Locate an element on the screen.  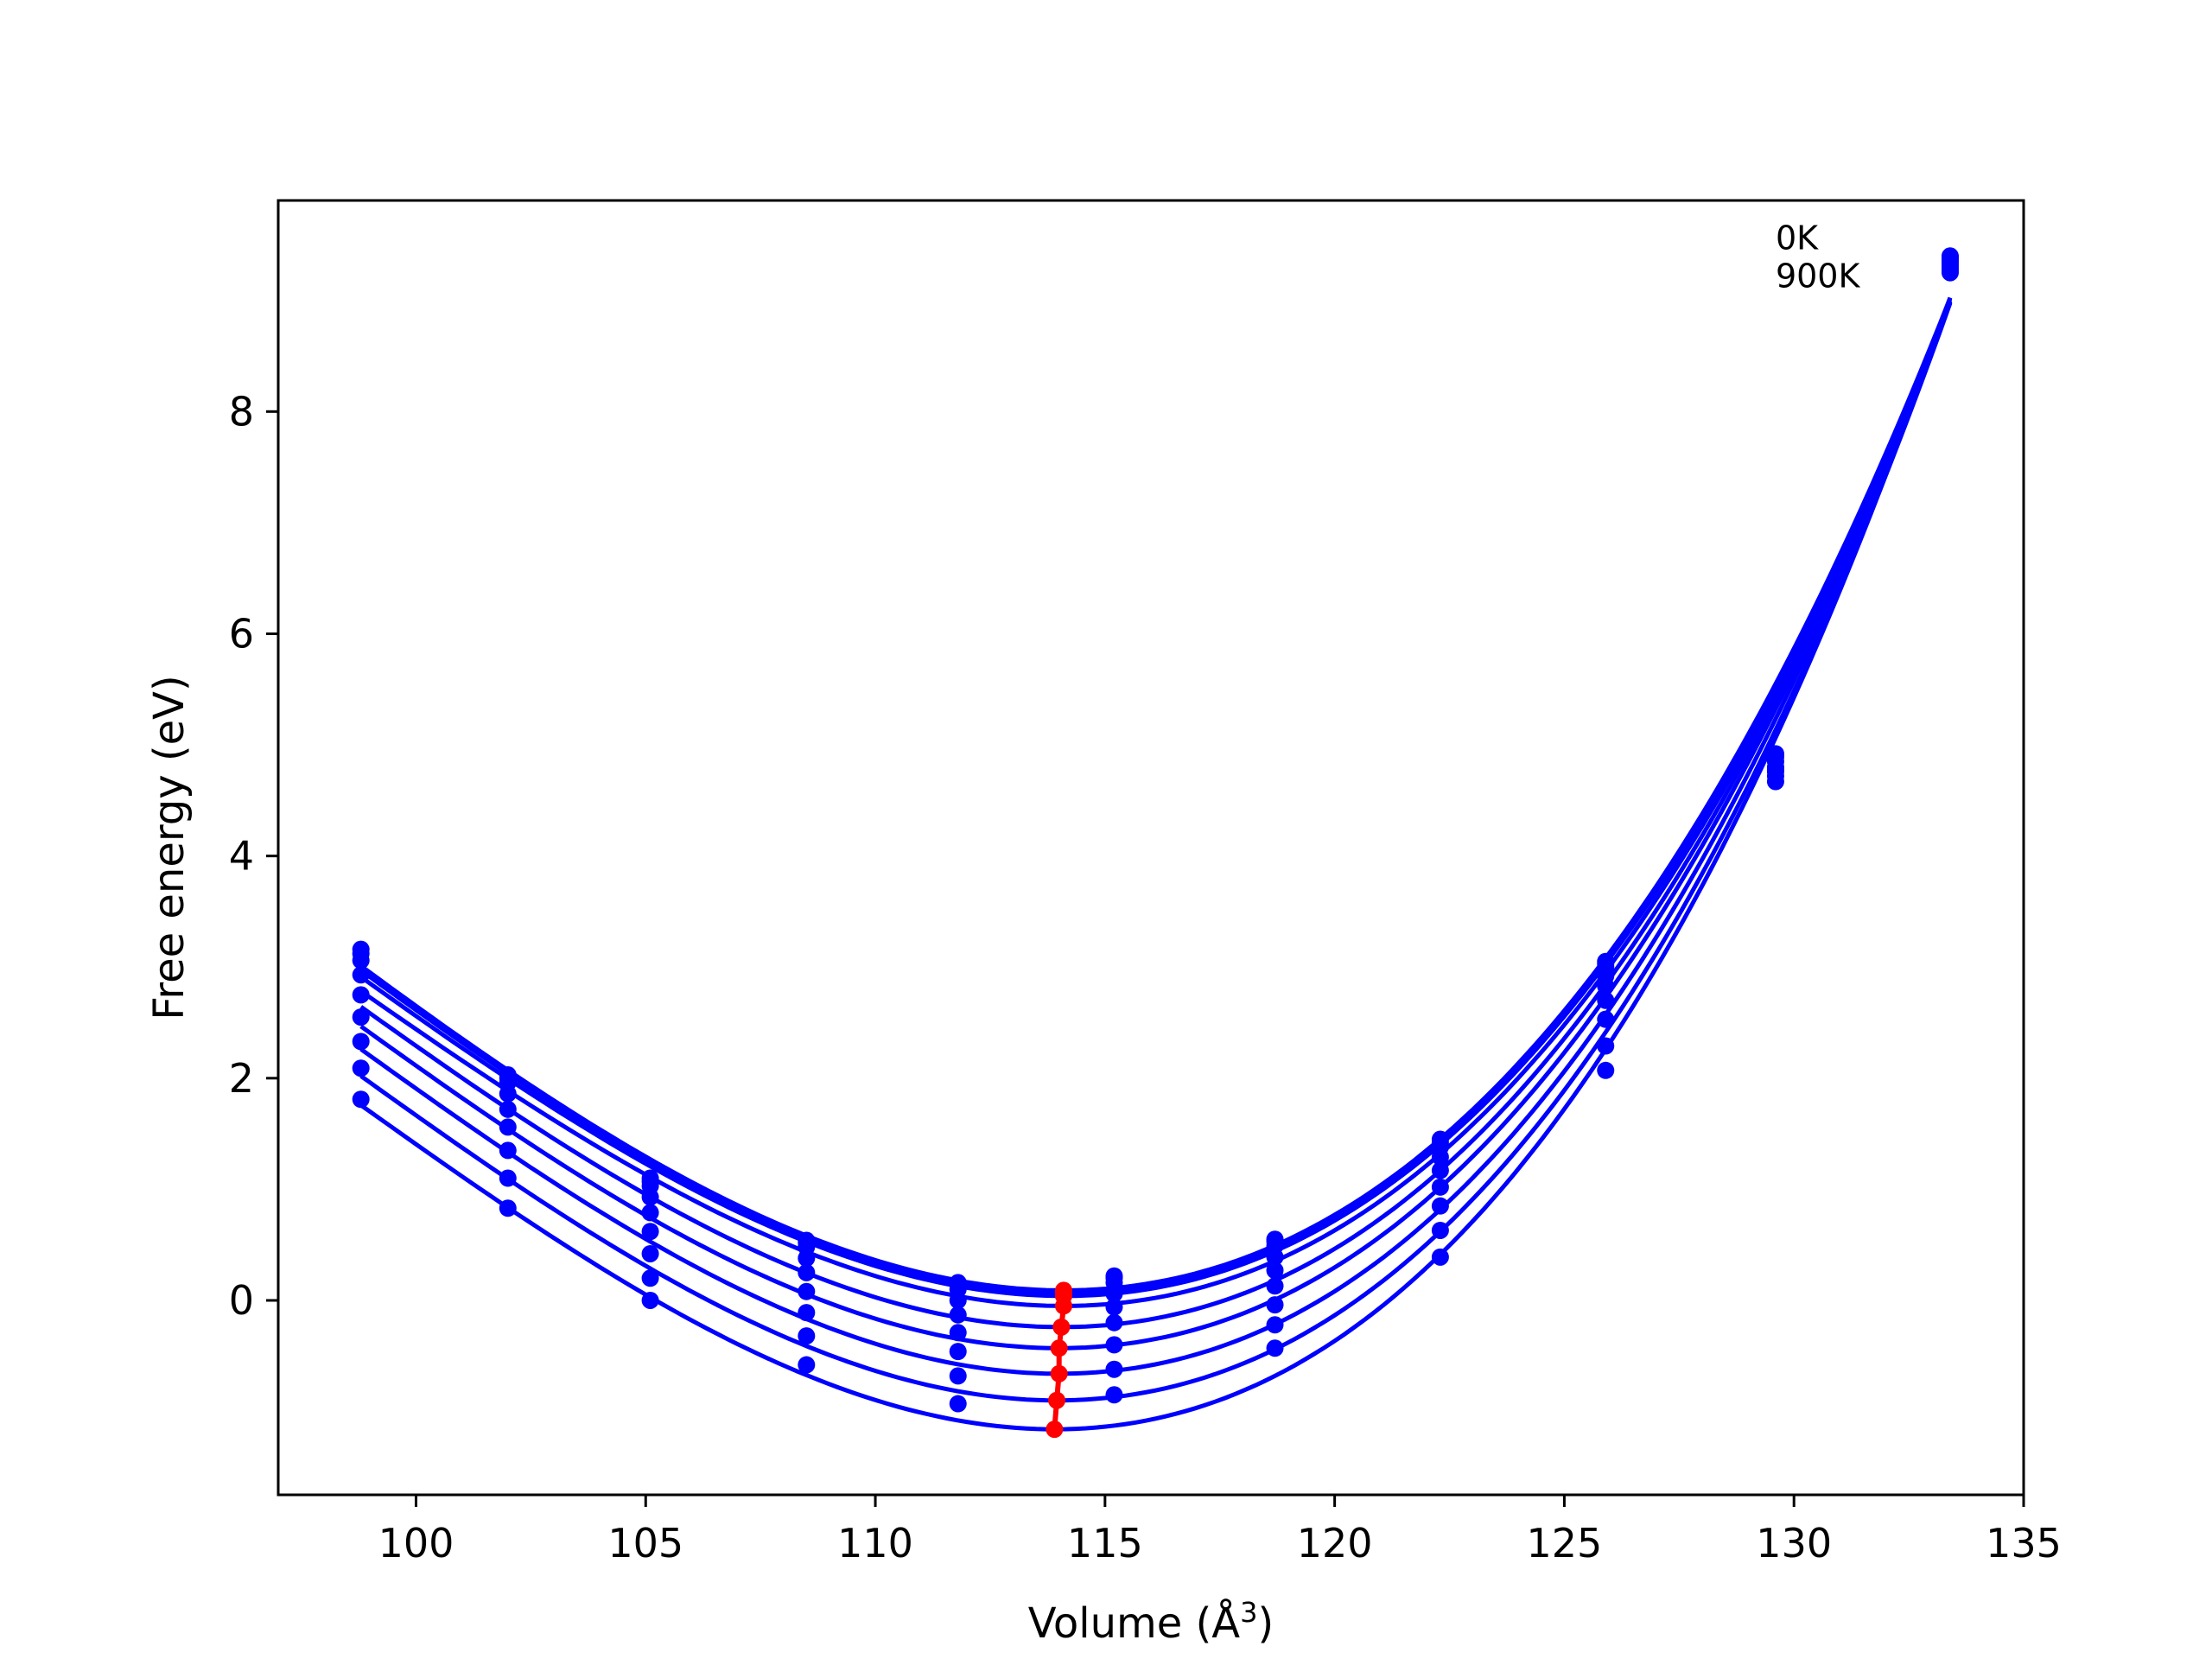
annotation-900k: 900K is located at coordinates (1819, 276).